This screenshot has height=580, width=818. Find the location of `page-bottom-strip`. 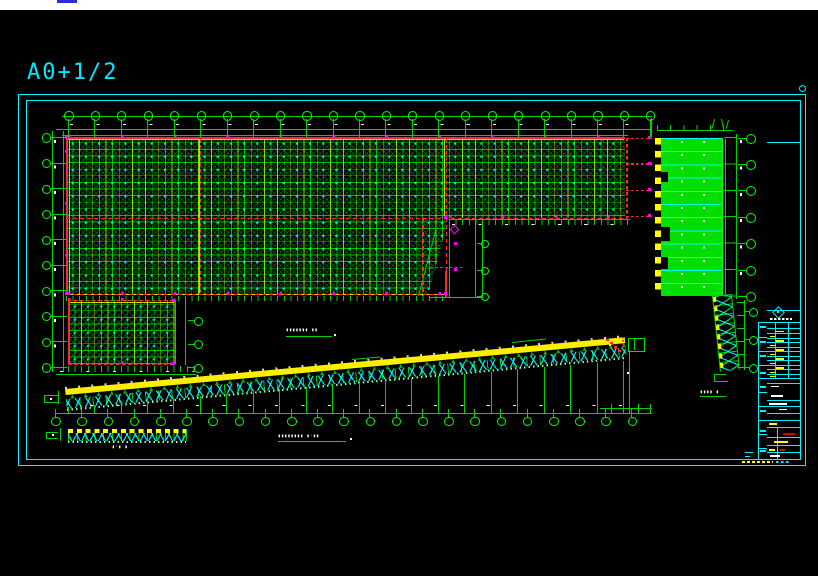

page-bottom-strip is located at coordinates (409, 578).